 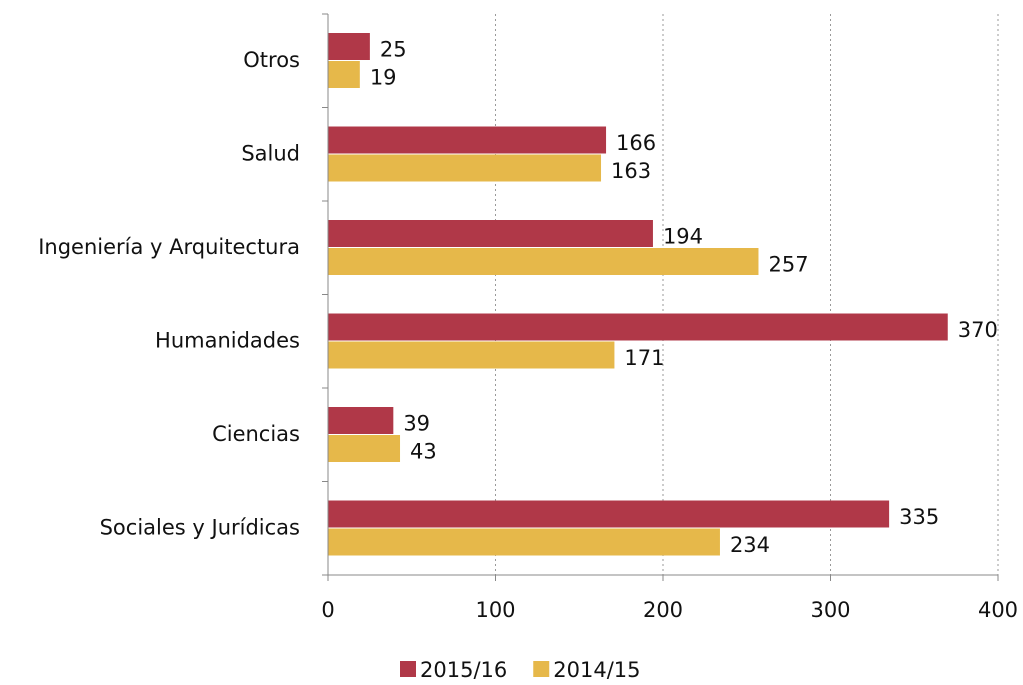 What do you see at coordinates (919, 517) in the screenshot?
I see `data-label: 335` at bounding box center [919, 517].